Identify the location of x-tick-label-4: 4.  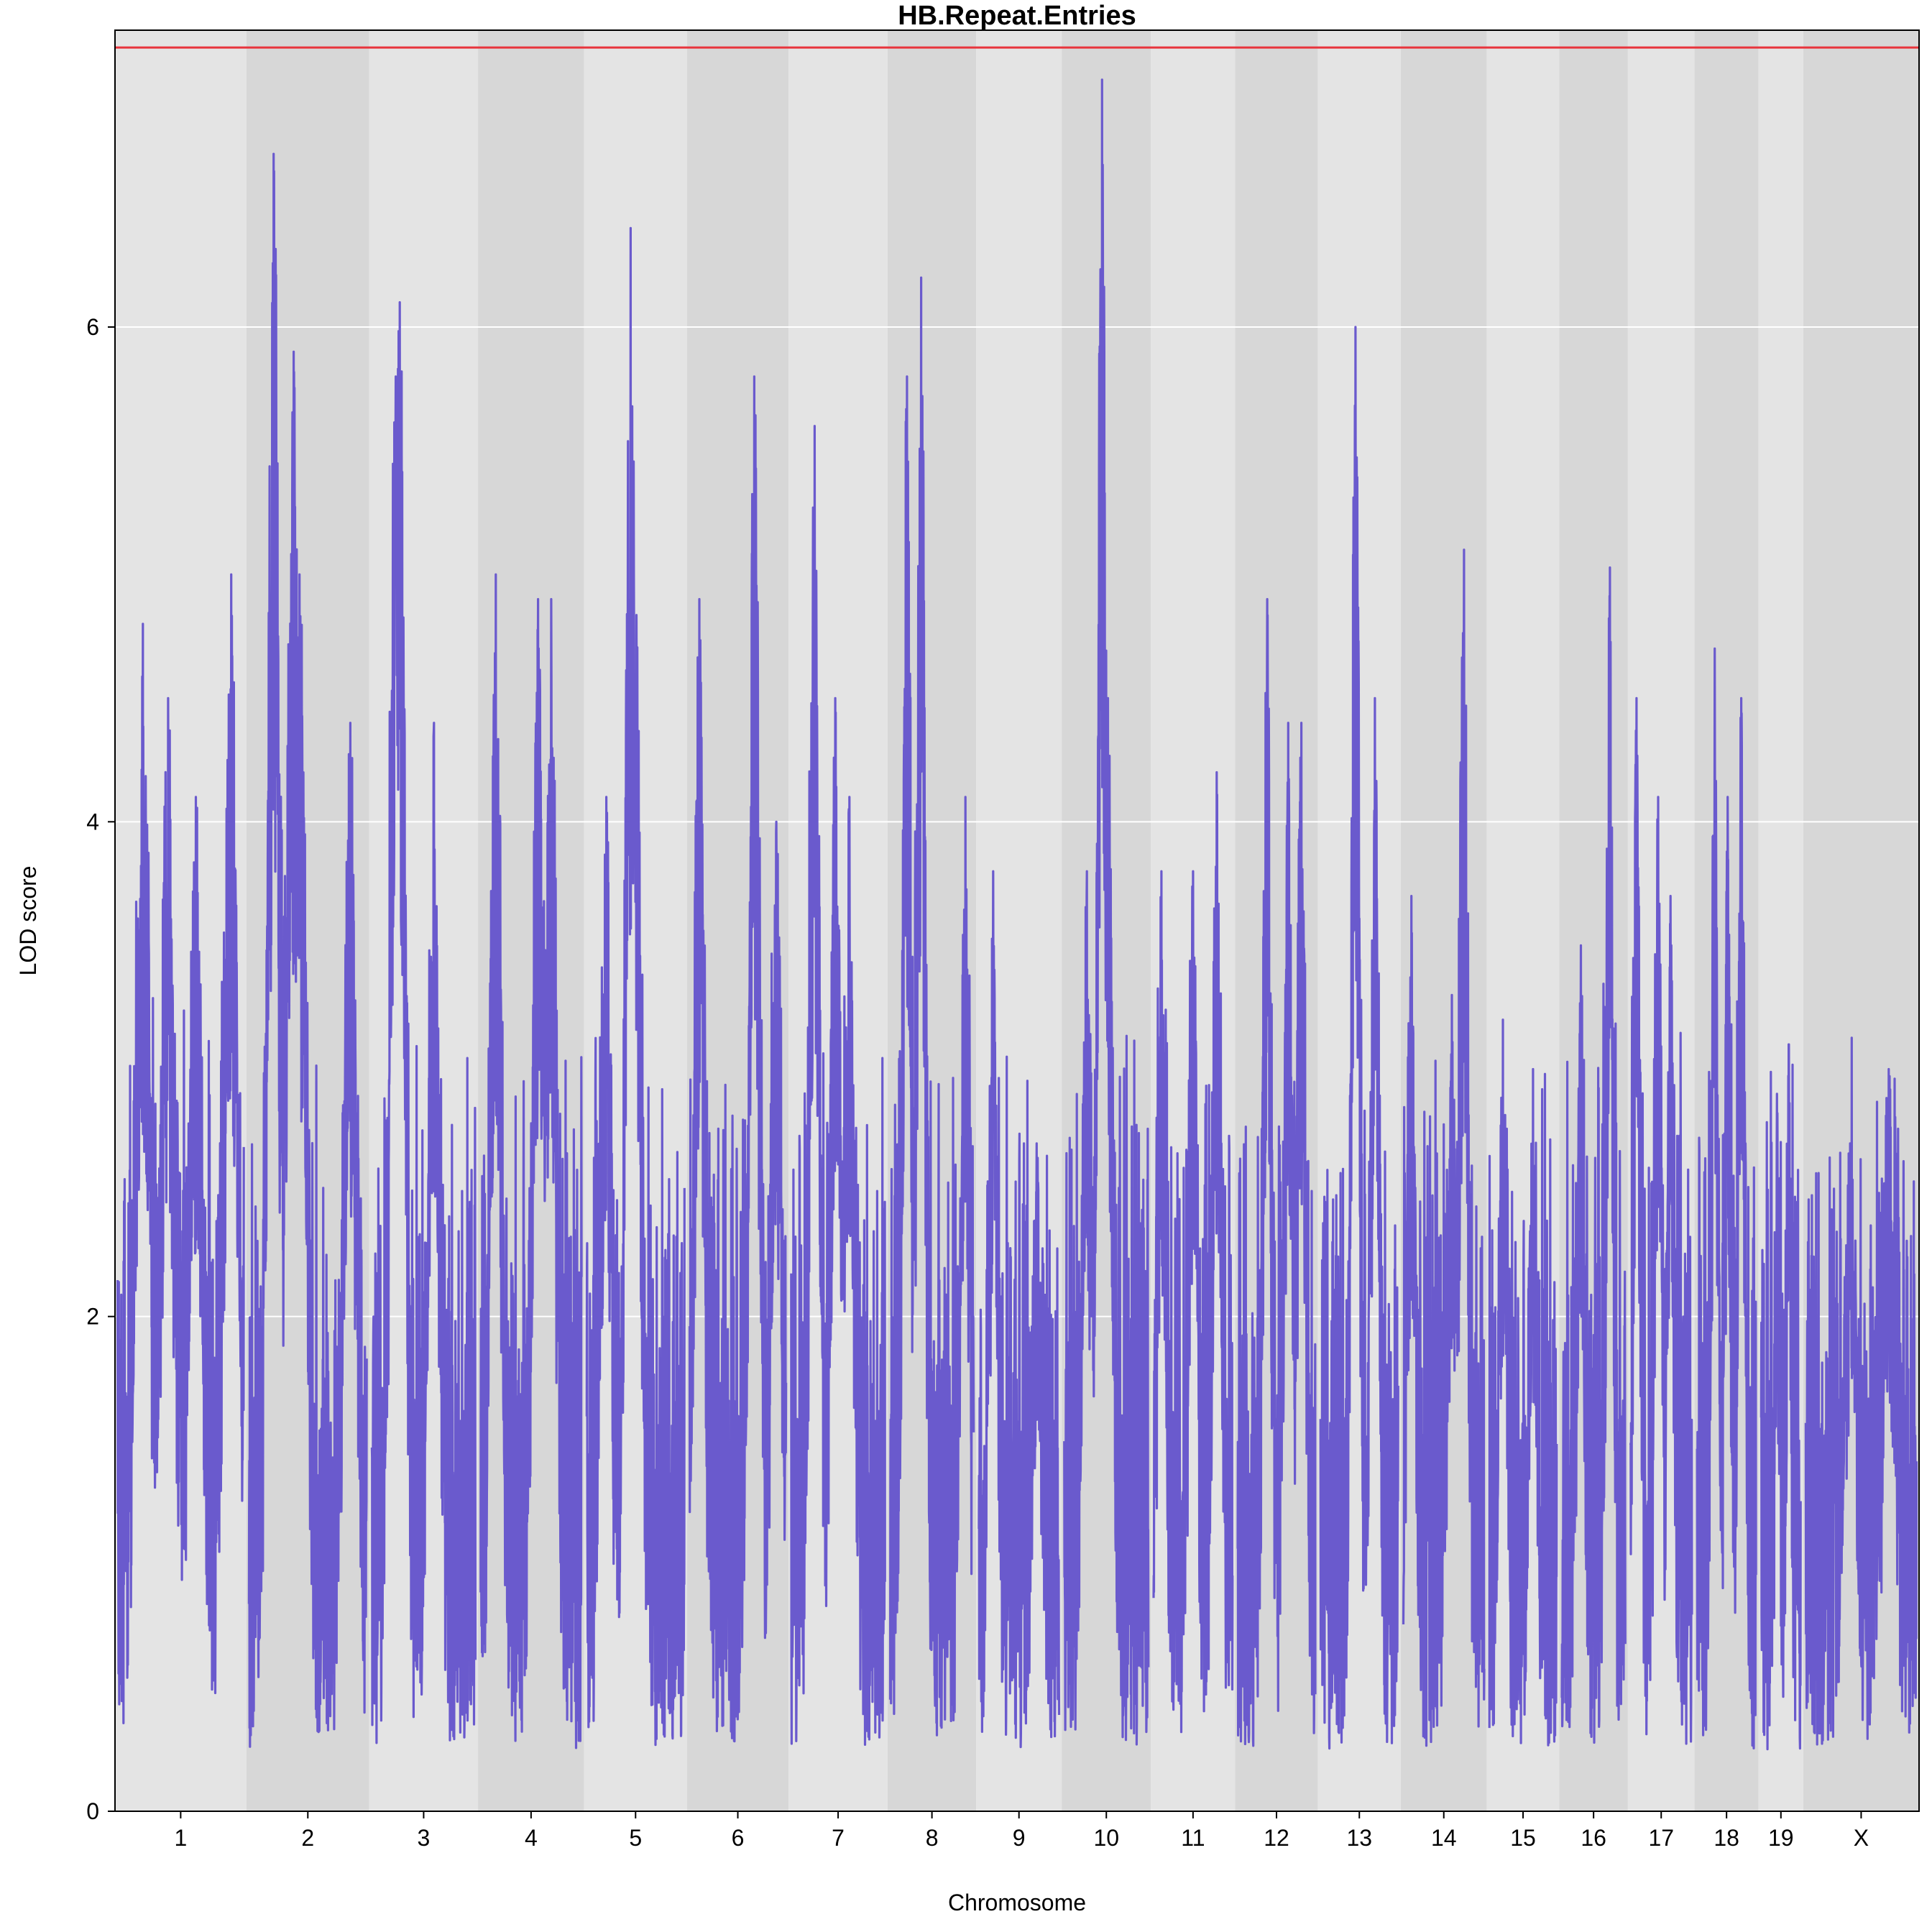
(531, 1838).